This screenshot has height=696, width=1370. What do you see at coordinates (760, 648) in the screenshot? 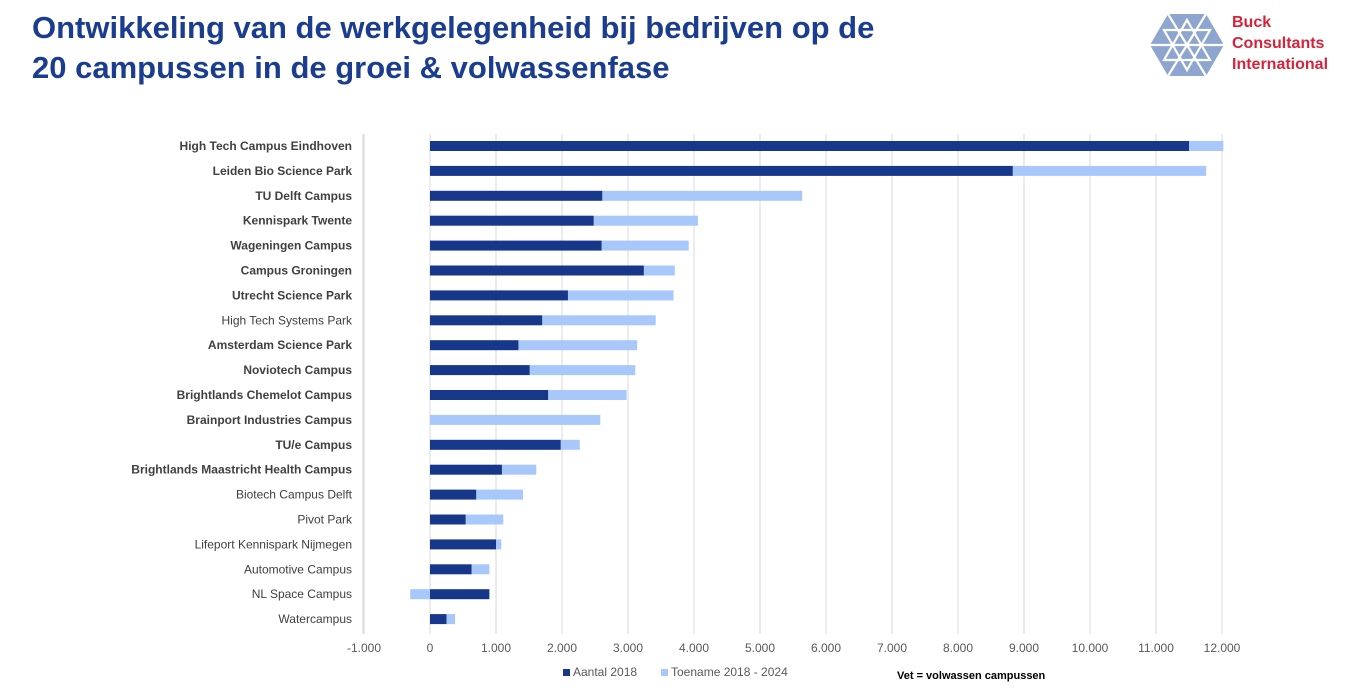
I see `x-tick-label: 5.000` at bounding box center [760, 648].